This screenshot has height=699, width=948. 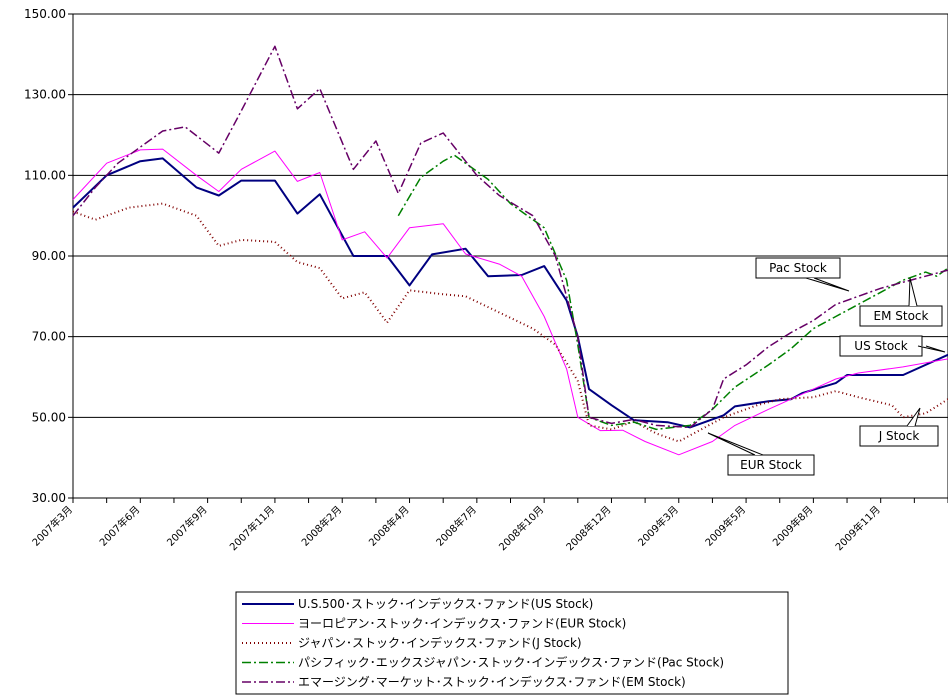 I want to click on legend-label: ジャパン･ストック･インデックス･ファンド(J Stock), so click(x=440, y=642).